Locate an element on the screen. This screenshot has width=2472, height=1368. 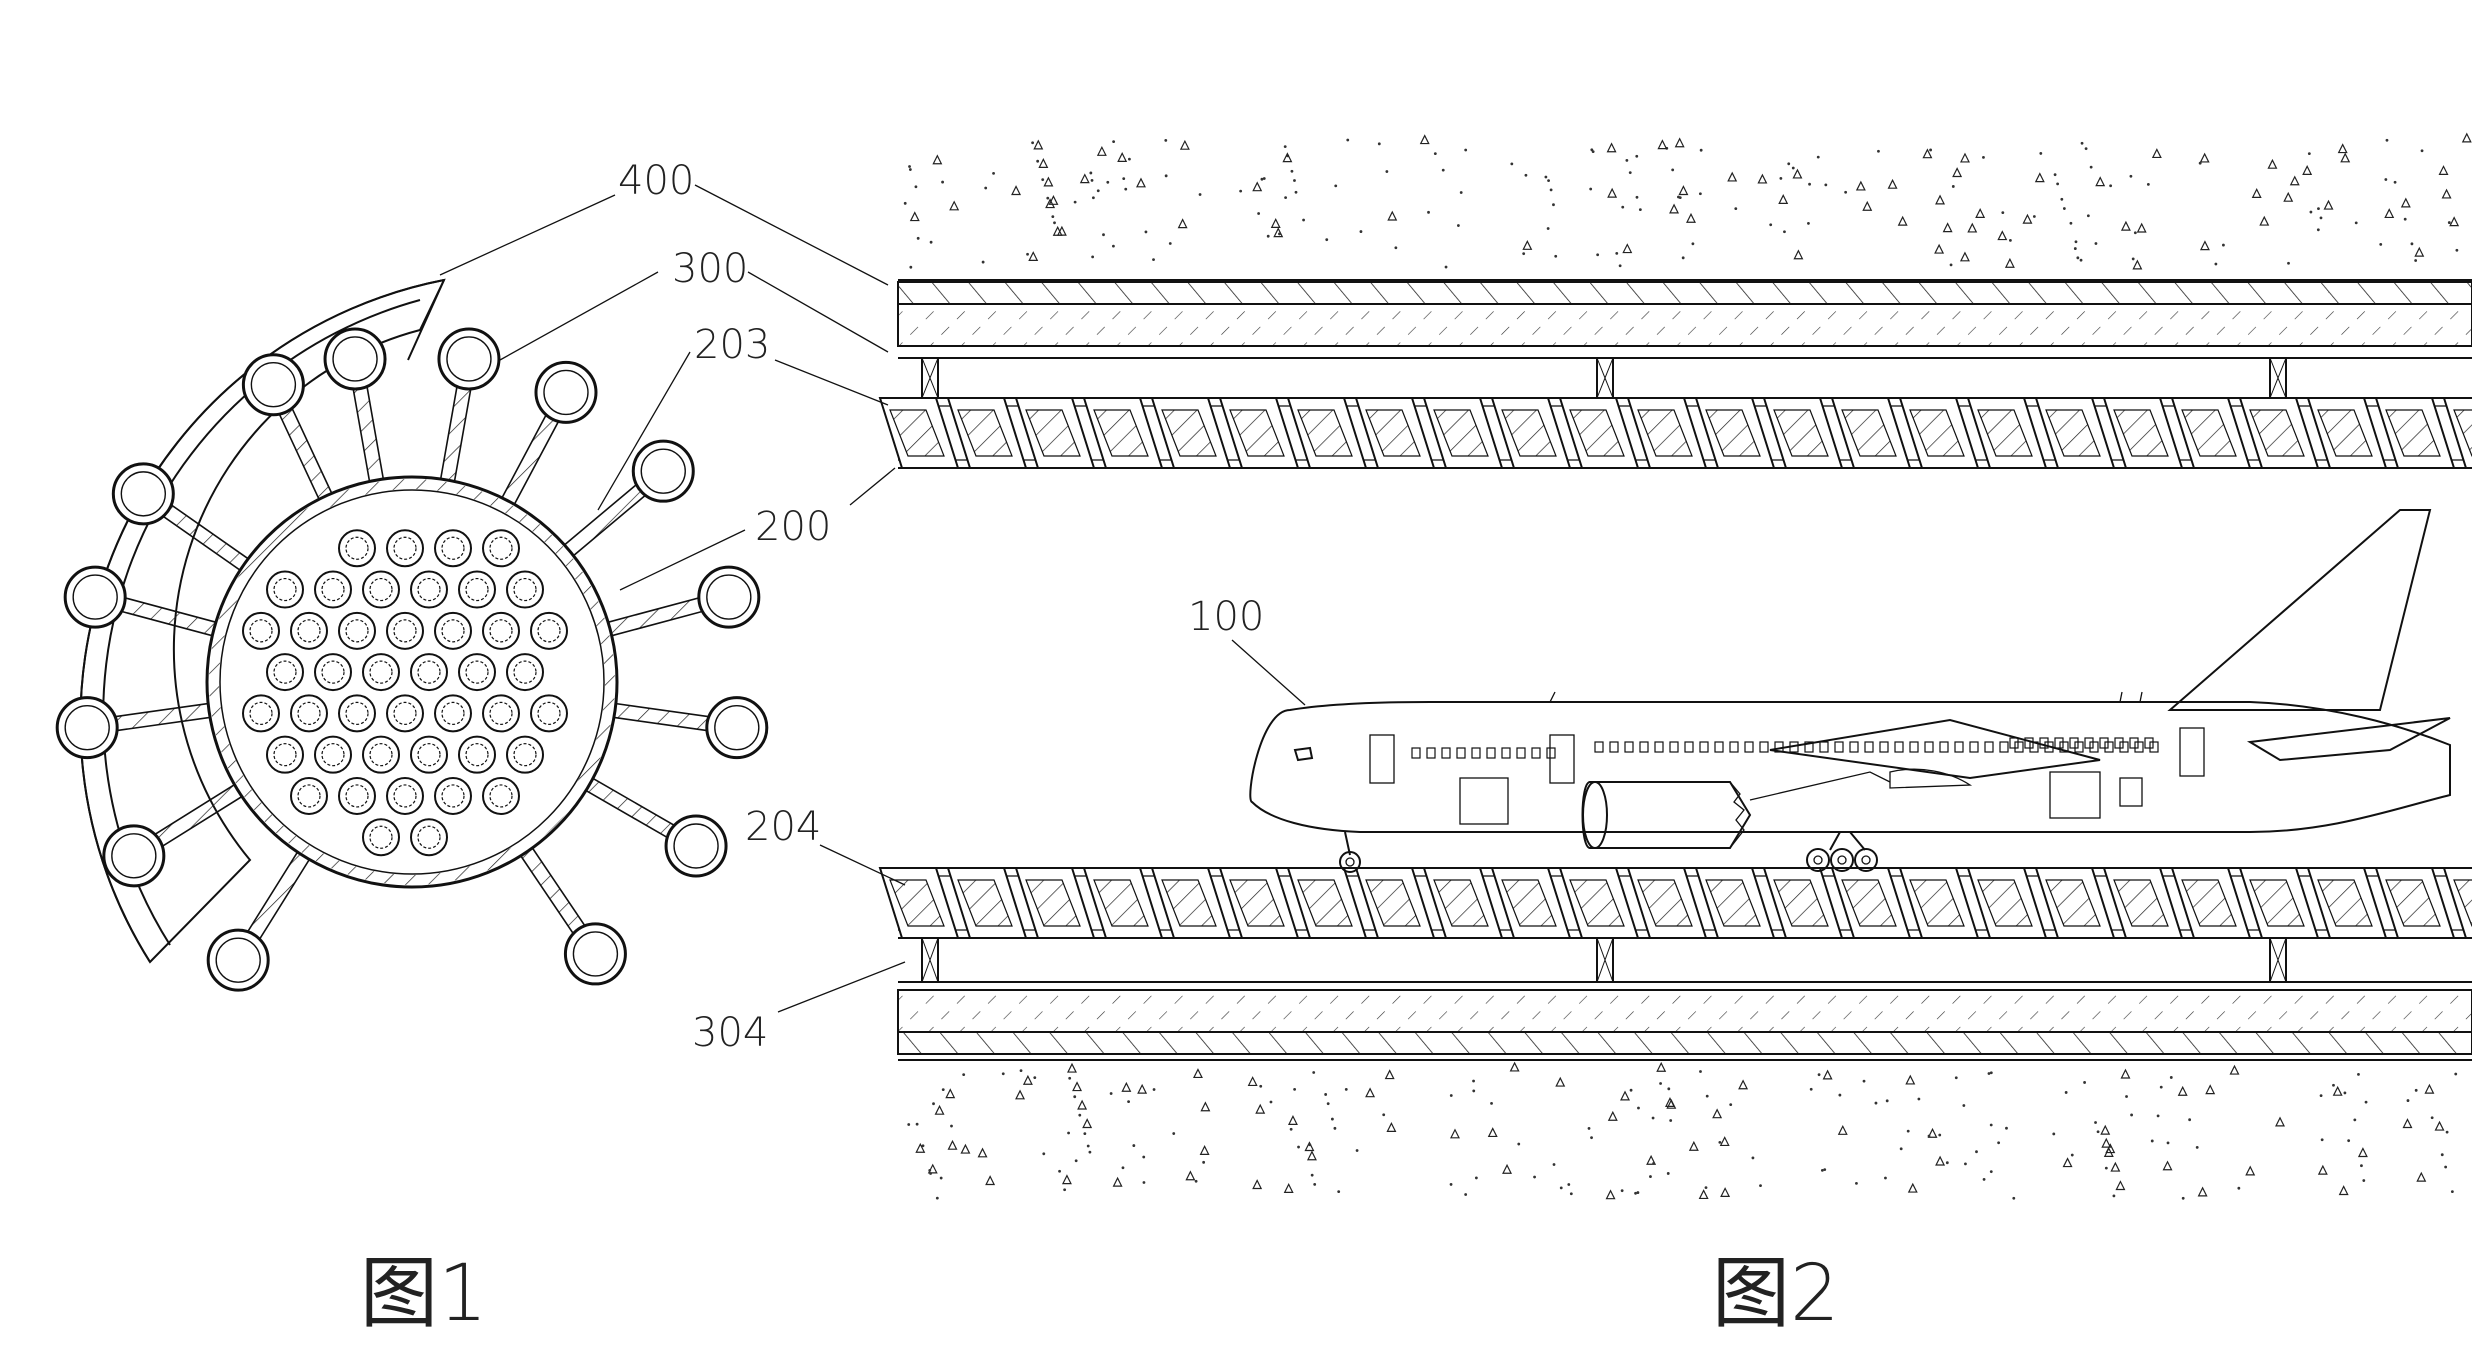
figure-1-caption: 图1 is located at coordinates (424, 1294).